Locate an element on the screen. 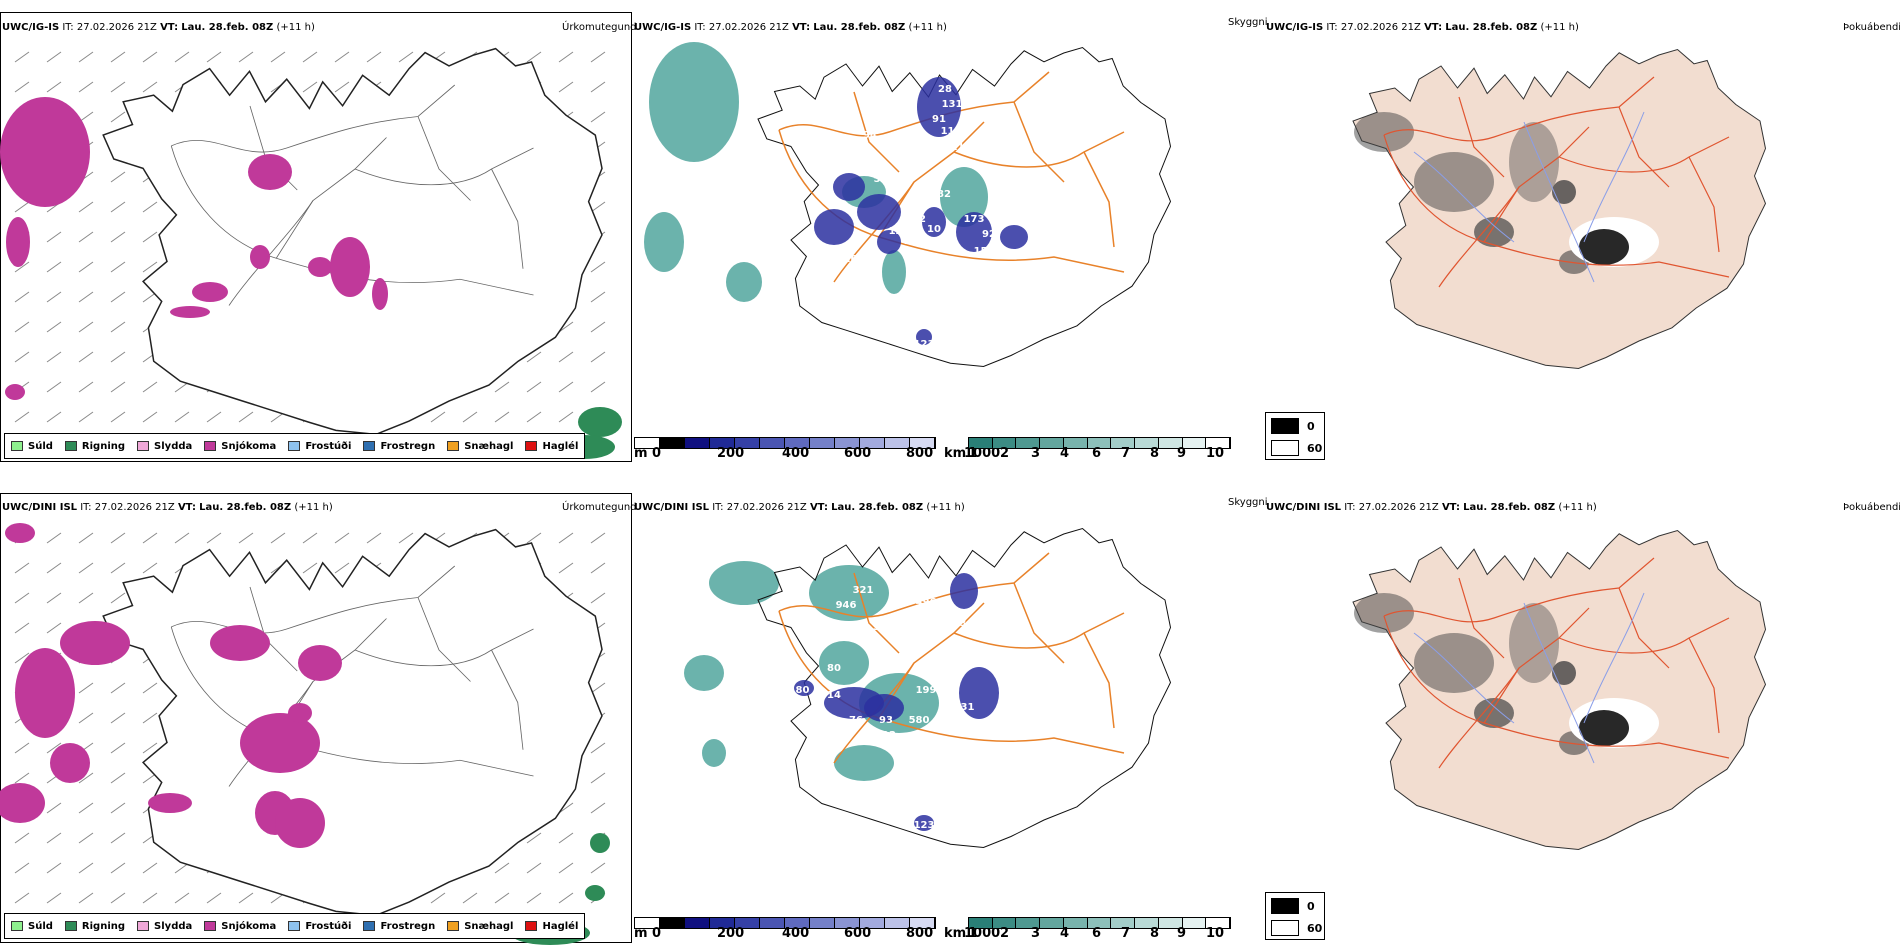  visibility-value-label: 92 is located at coordinates (989, 234).